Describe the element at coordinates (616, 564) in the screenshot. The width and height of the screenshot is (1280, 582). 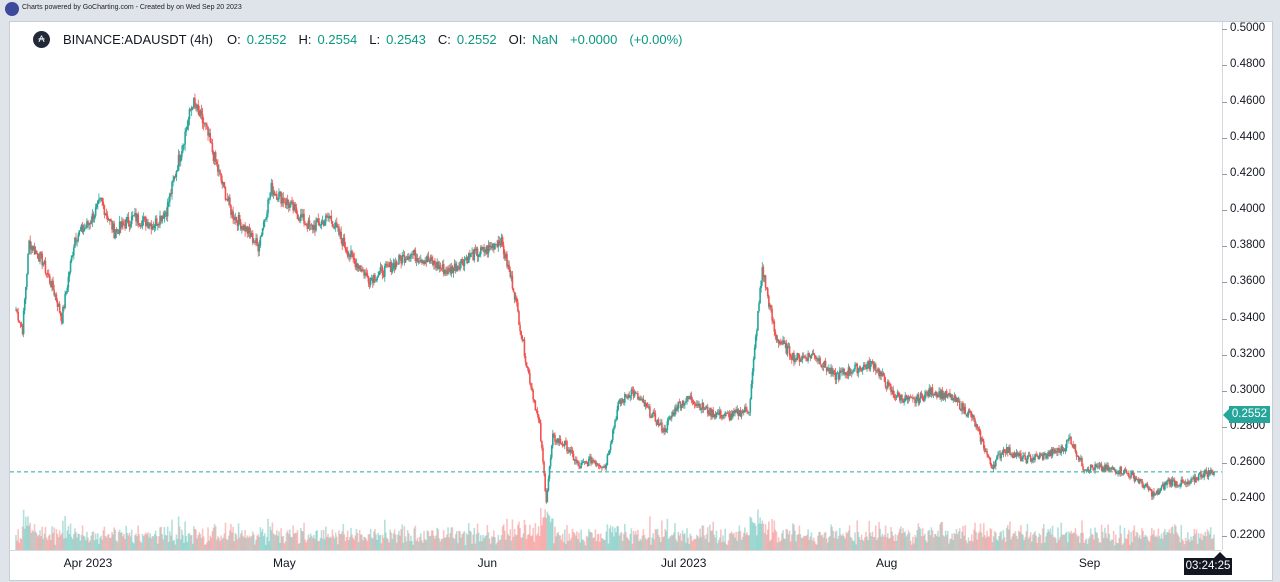
I see `time-axis` at that location.